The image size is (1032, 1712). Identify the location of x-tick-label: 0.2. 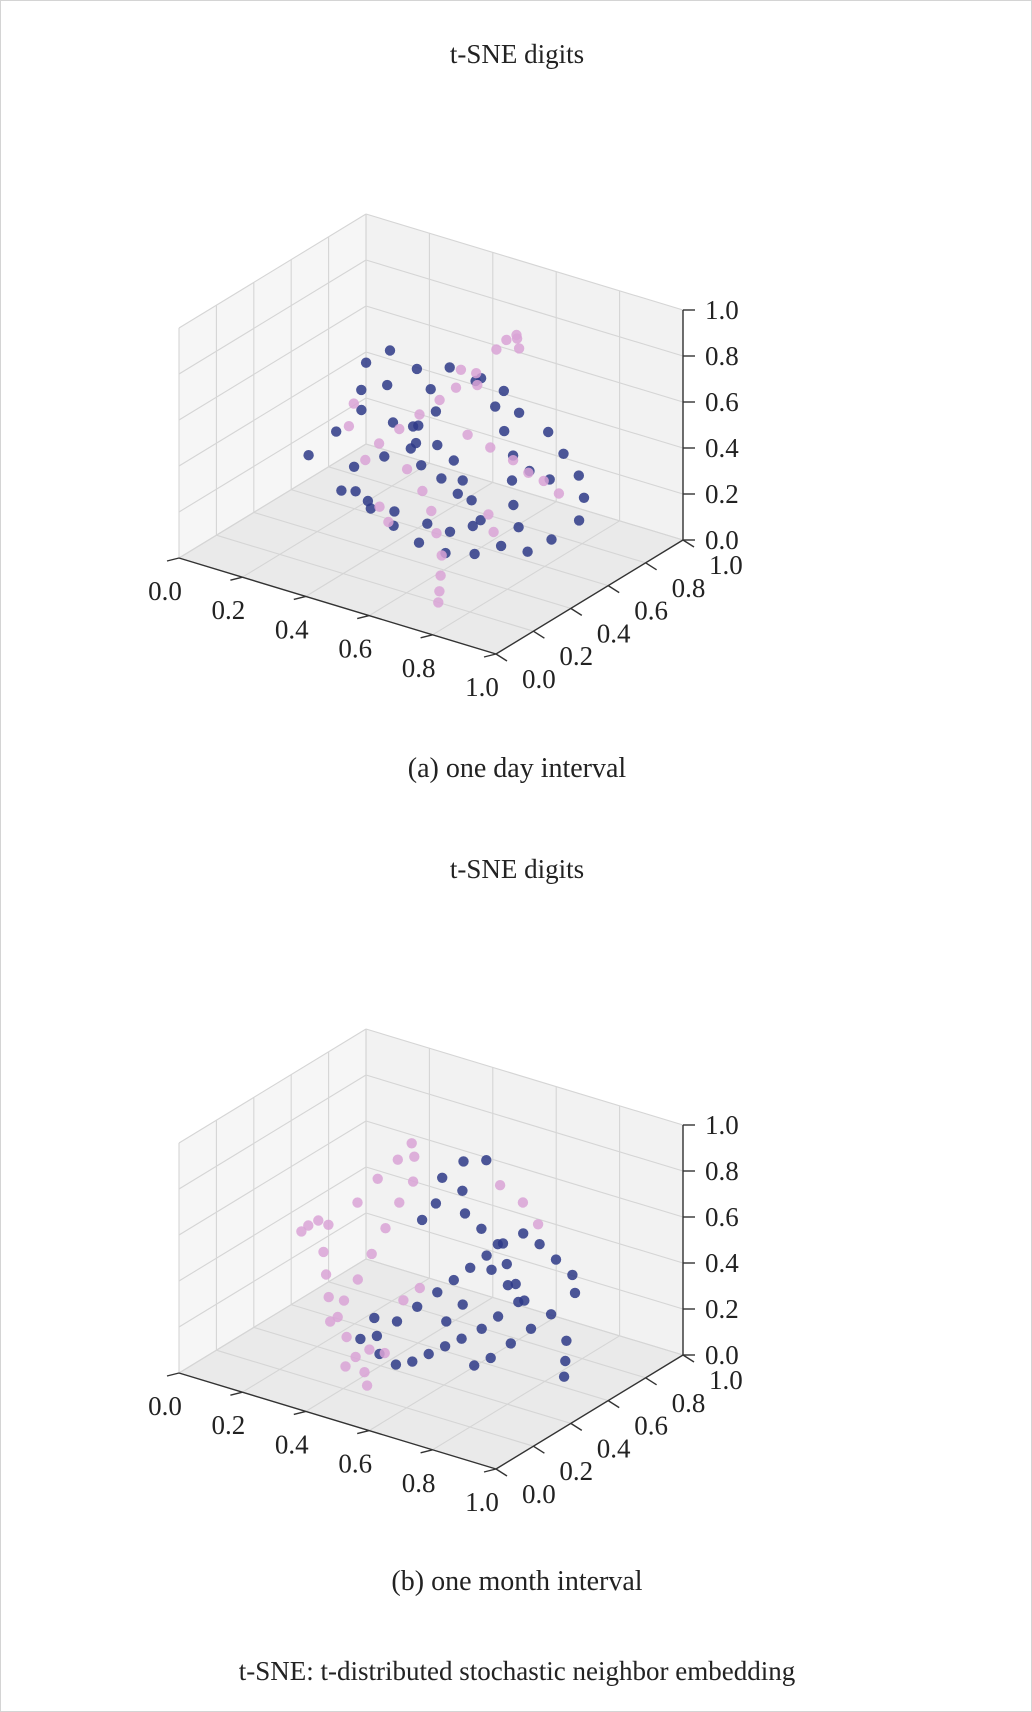
(229, 610).